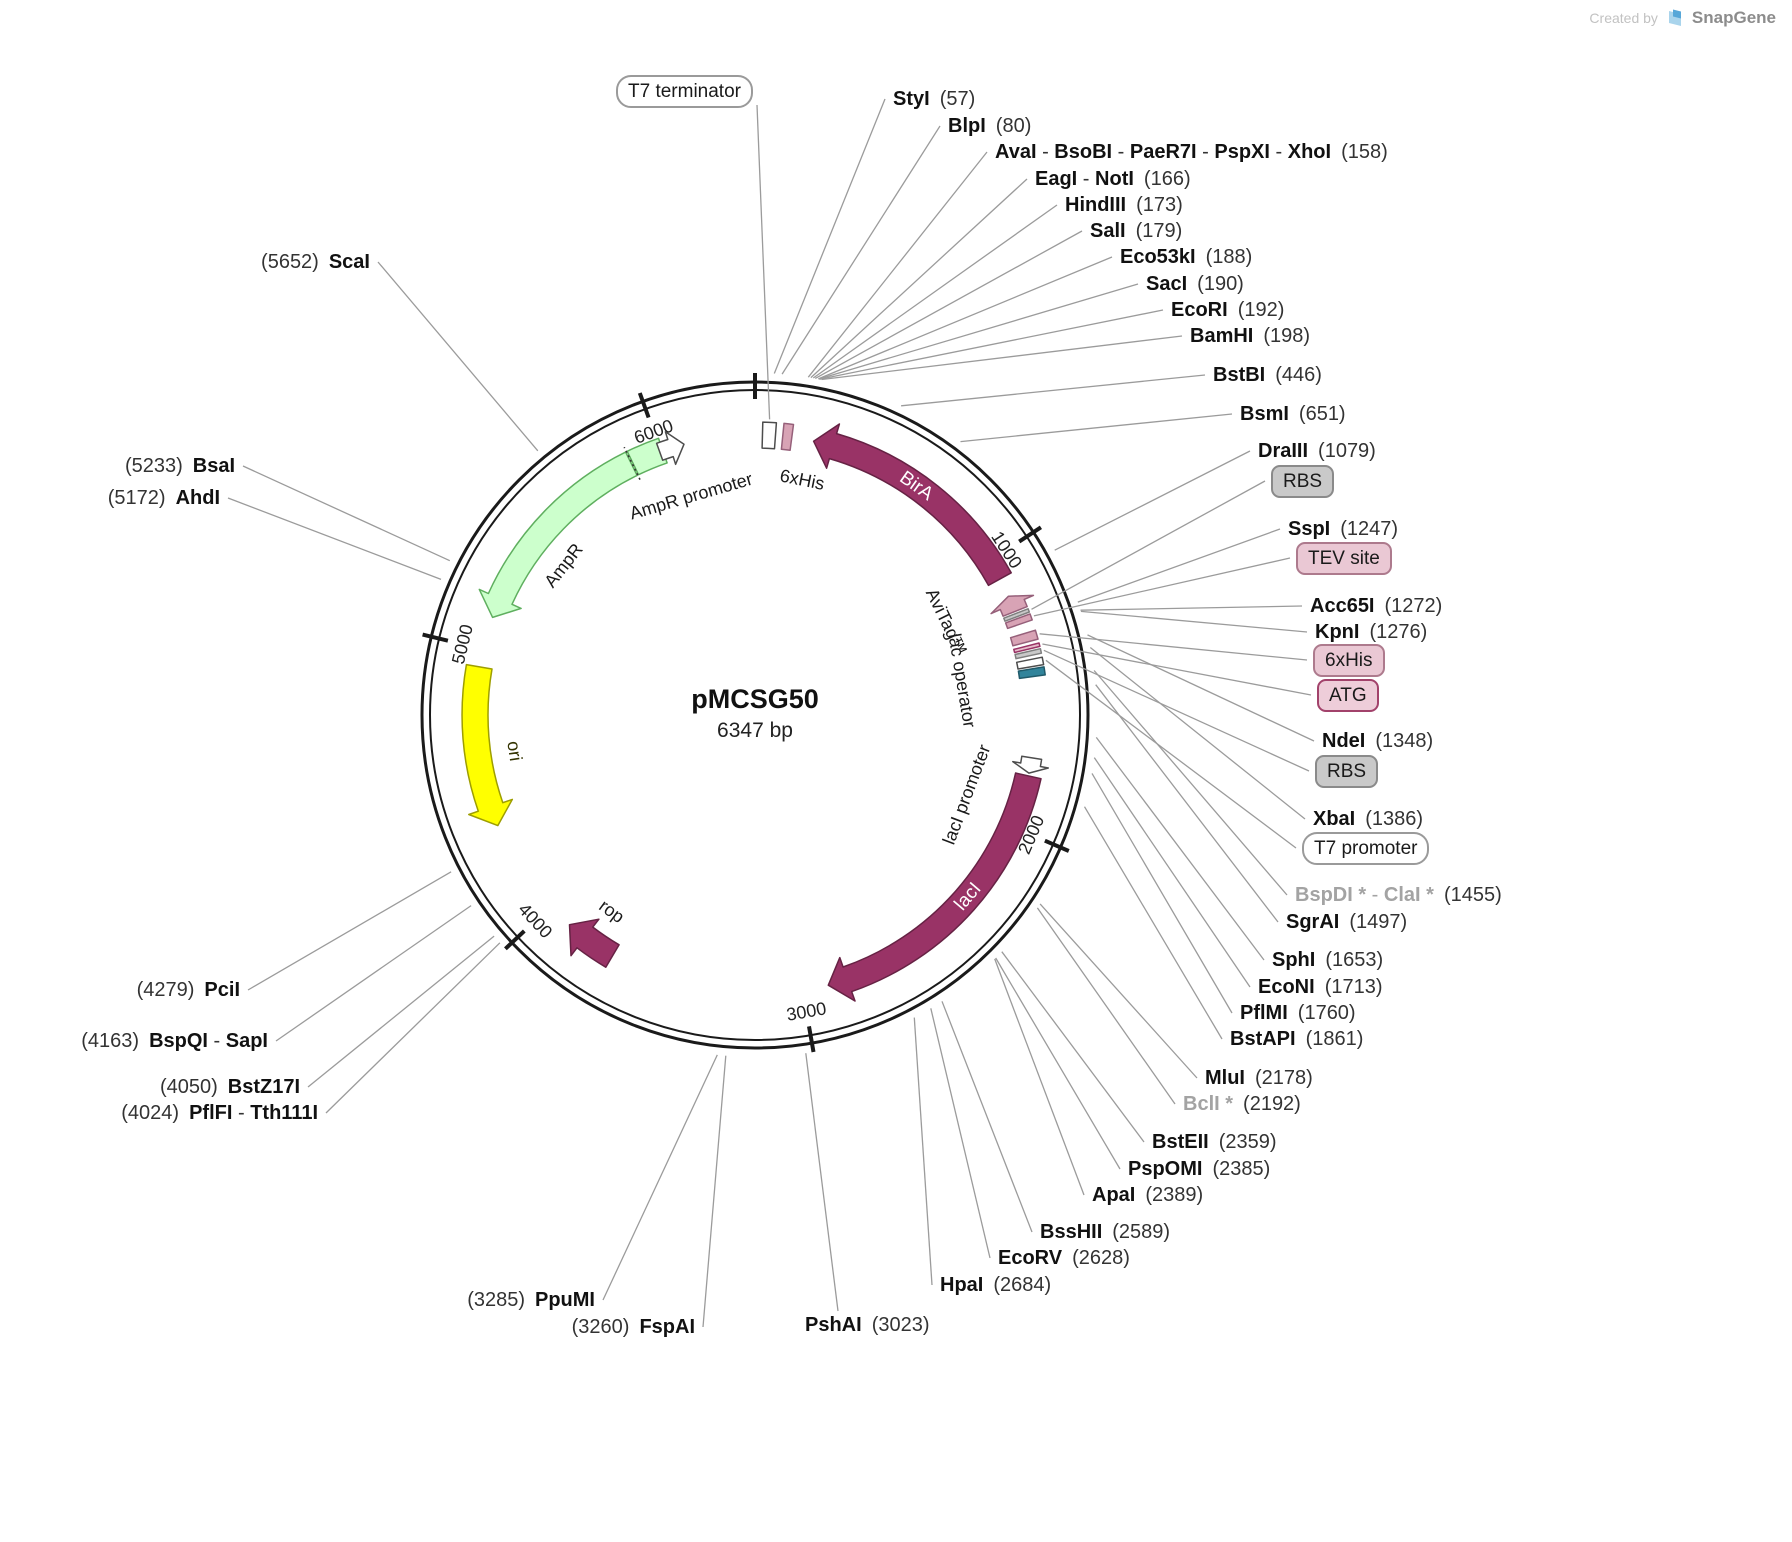 The height and width of the screenshot is (1542, 1792). What do you see at coordinates (961, 680) in the screenshot?
I see `feature-name-lac-operator: lac operator` at bounding box center [961, 680].